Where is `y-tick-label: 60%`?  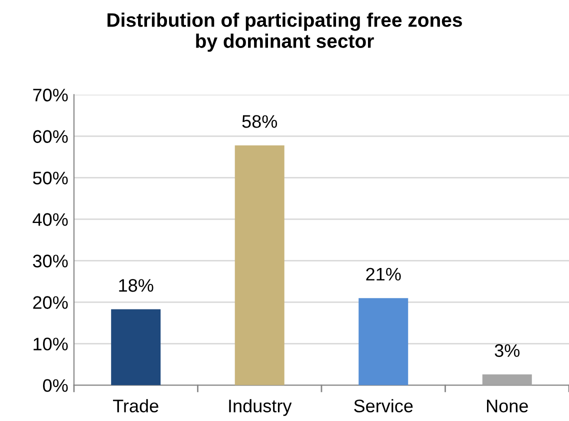 y-tick-label: 60% is located at coordinates (50, 136).